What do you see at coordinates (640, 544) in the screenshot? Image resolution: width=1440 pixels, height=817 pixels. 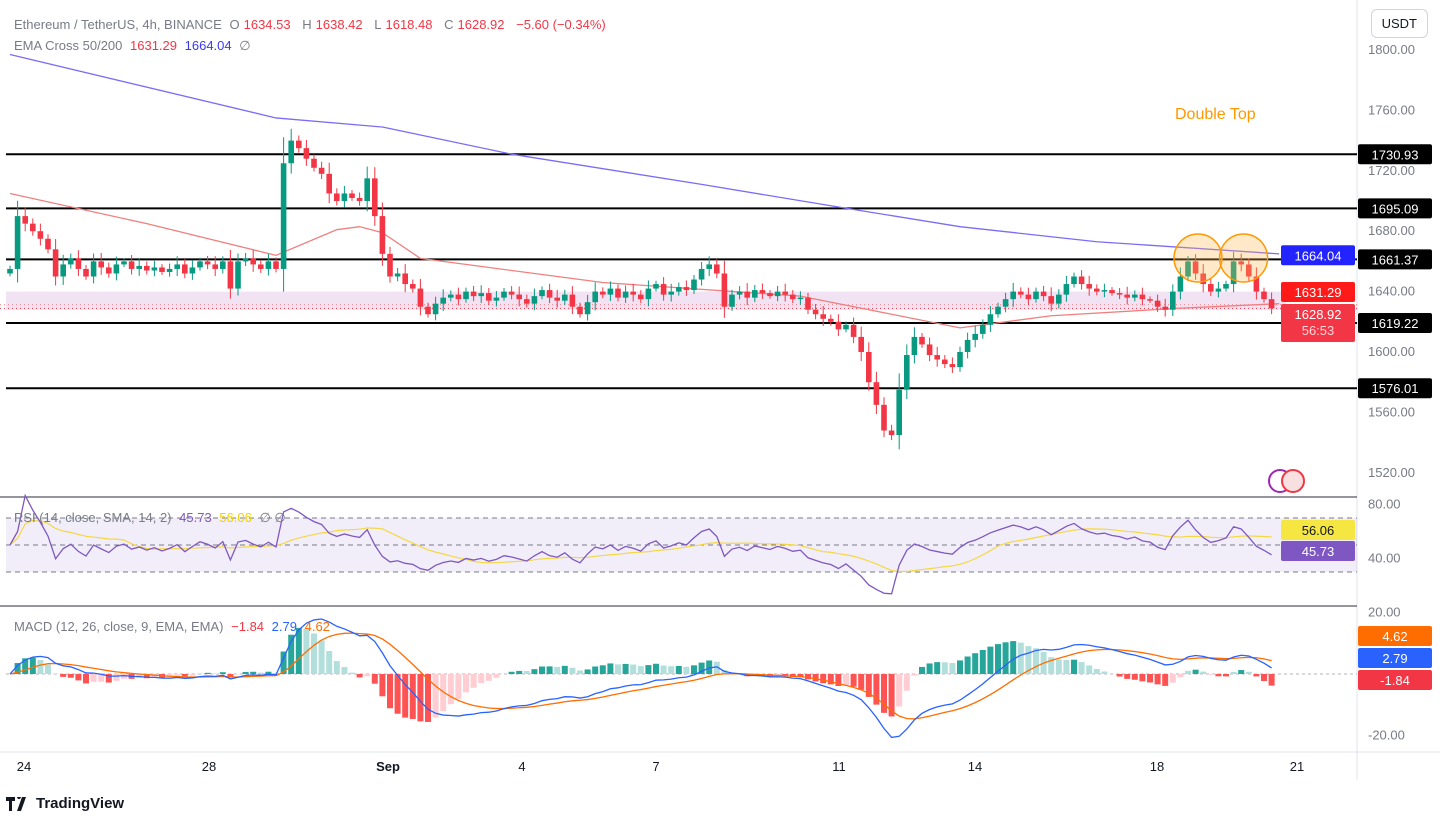 I see `rsi-line` at bounding box center [640, 544].